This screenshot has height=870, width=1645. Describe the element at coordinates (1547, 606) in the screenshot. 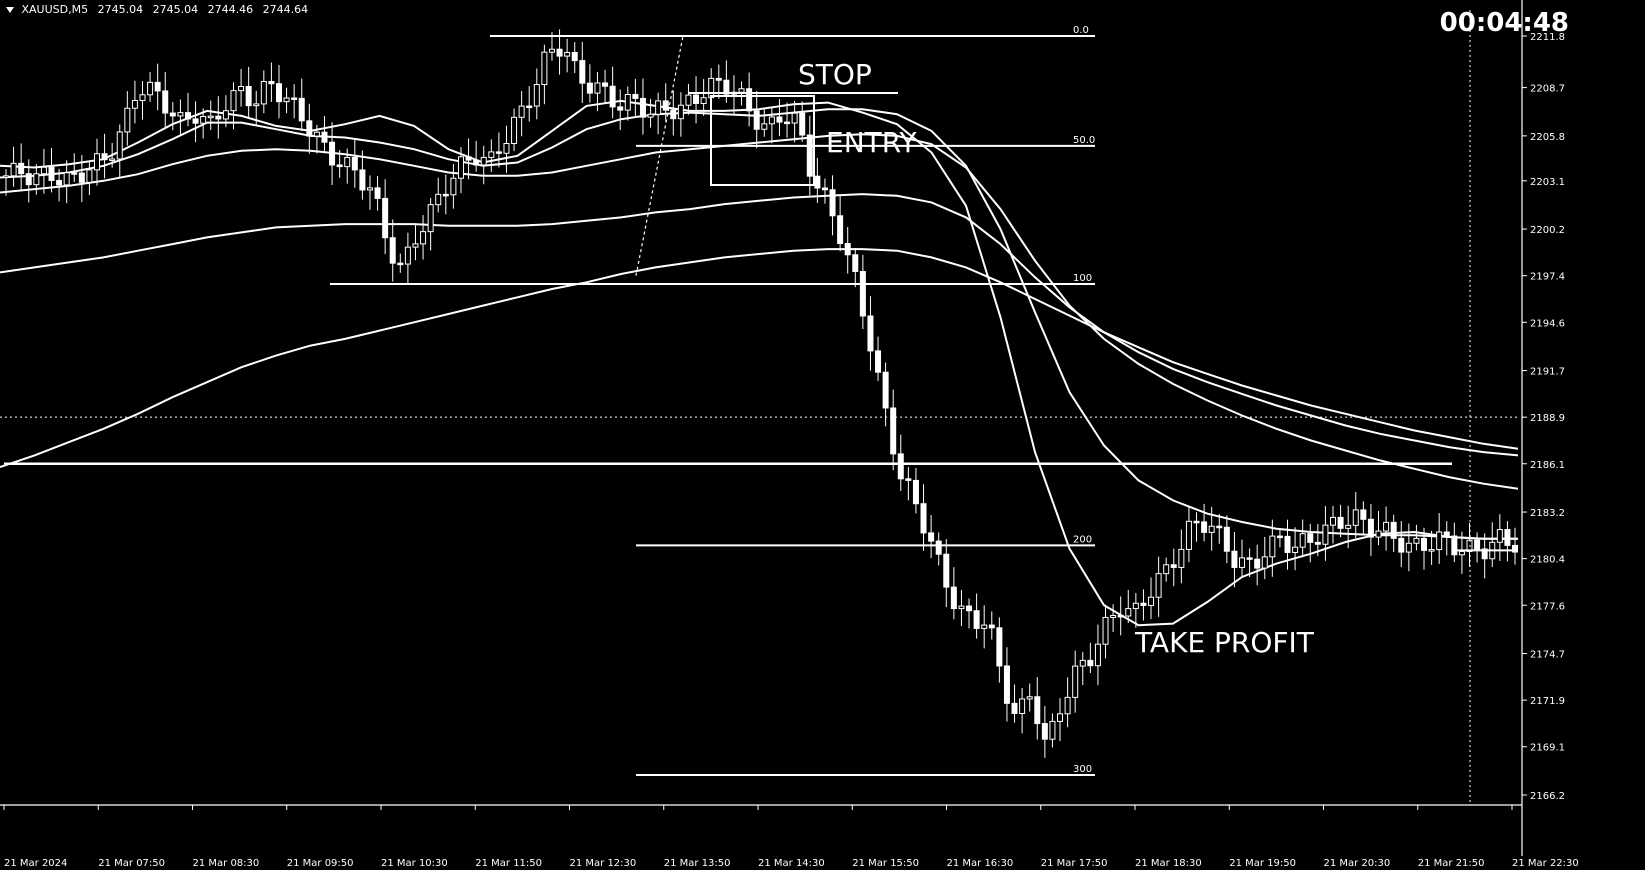

I see `price-tick-label: 2177.6` at that location.